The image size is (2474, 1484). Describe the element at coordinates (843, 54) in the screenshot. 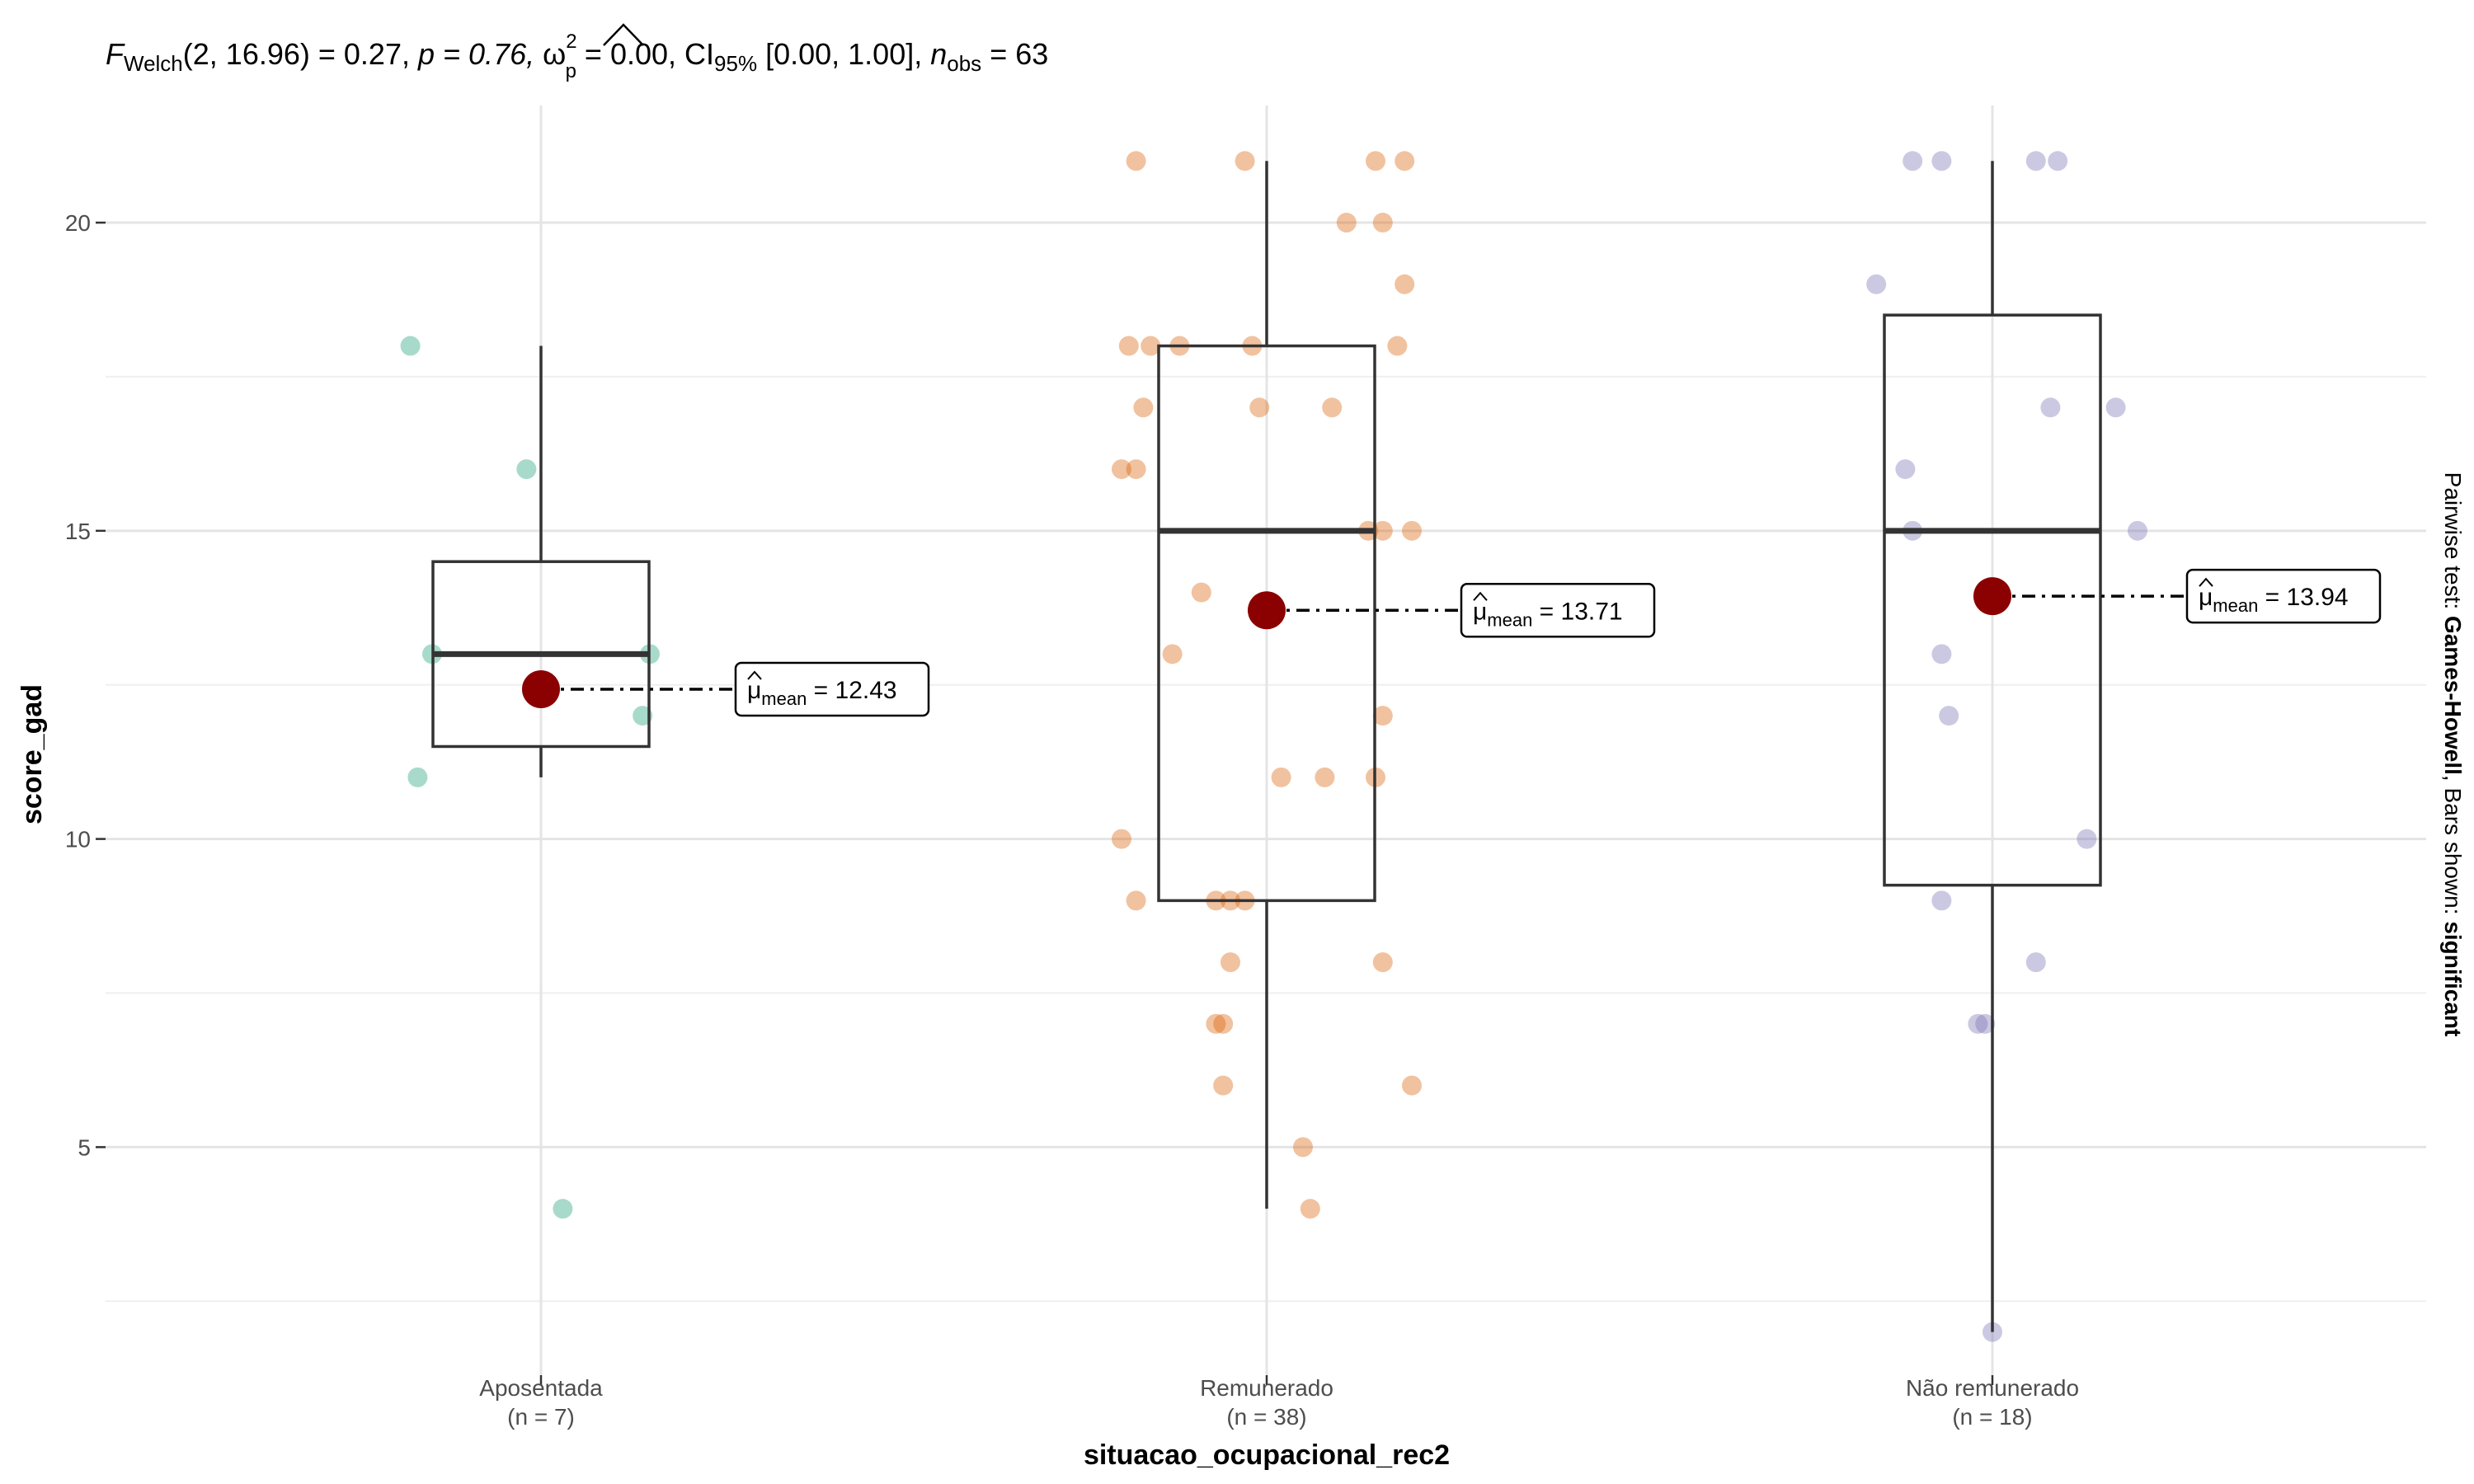

I see `subtitle-ci-value: [0.00, 1.00],` at that location.